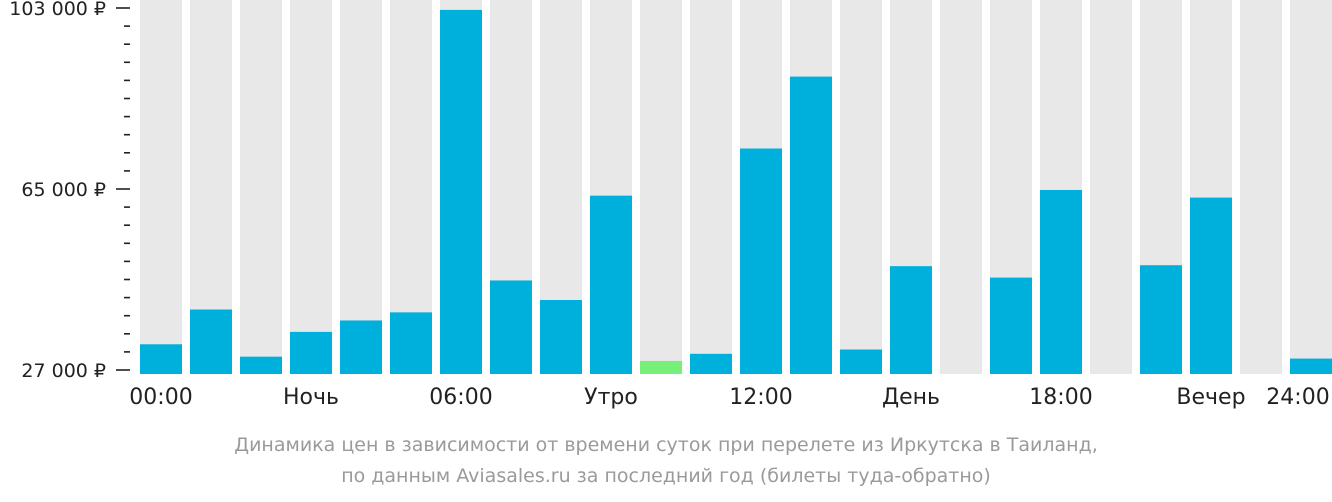 This screenshot has height=502, width=1332. I want to click on x-tick-label: День, so click(911, 397).